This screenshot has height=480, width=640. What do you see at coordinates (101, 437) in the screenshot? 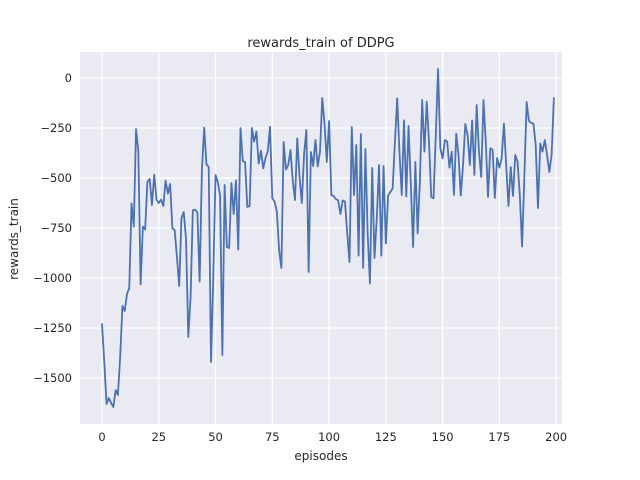
I see `x-tick-label: 0` at bounding box center [101, 437].